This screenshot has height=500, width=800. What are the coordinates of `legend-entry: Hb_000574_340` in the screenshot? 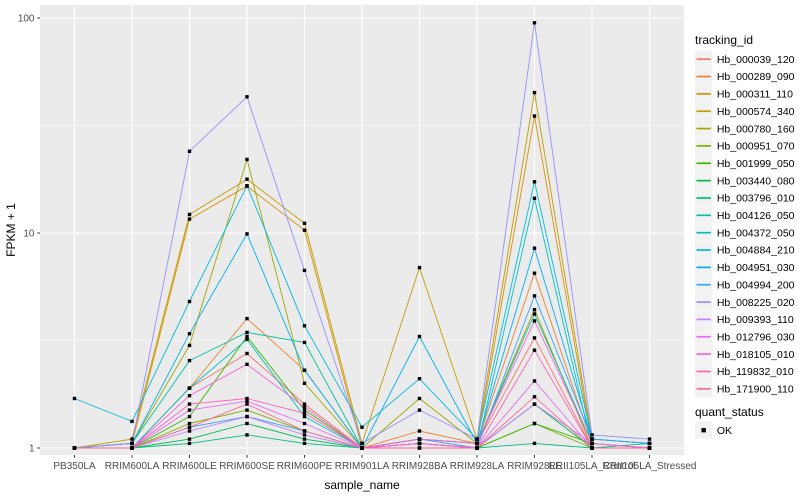 It's located at (745, 111).